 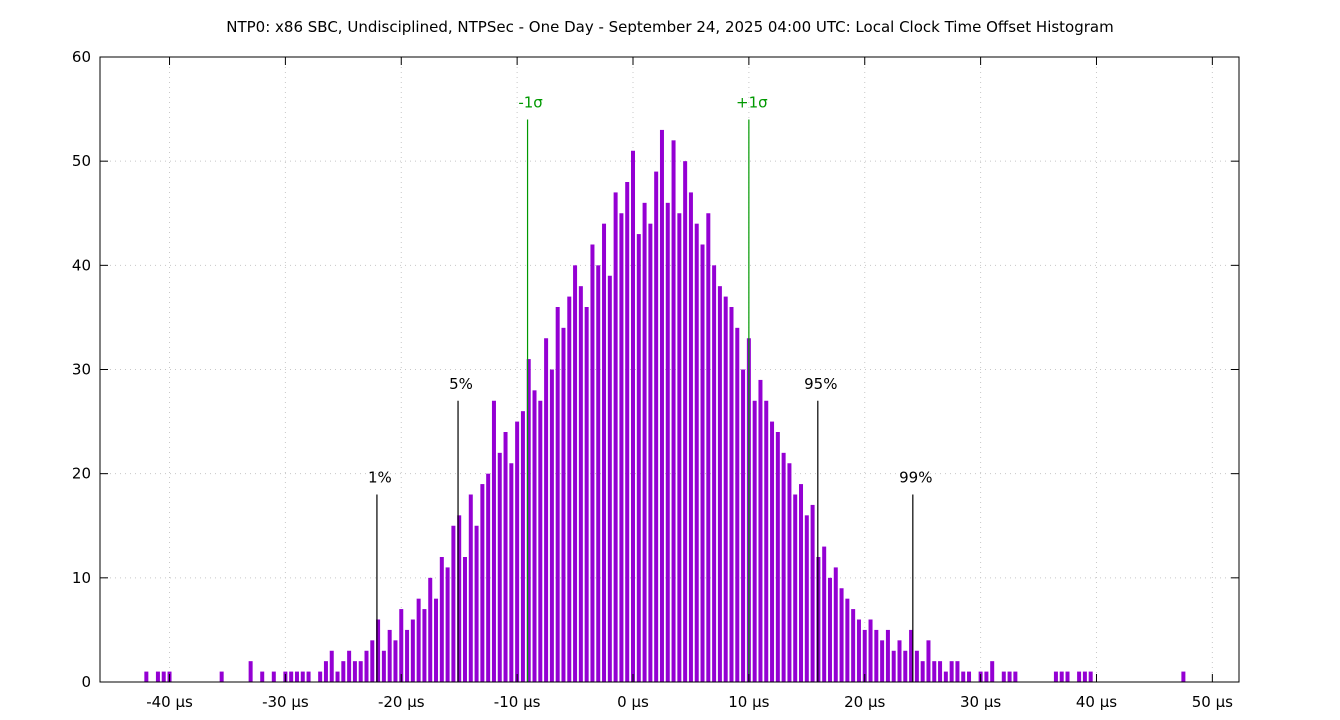 I want to click on y-tick-label: 50, so click(x=81, y=161).